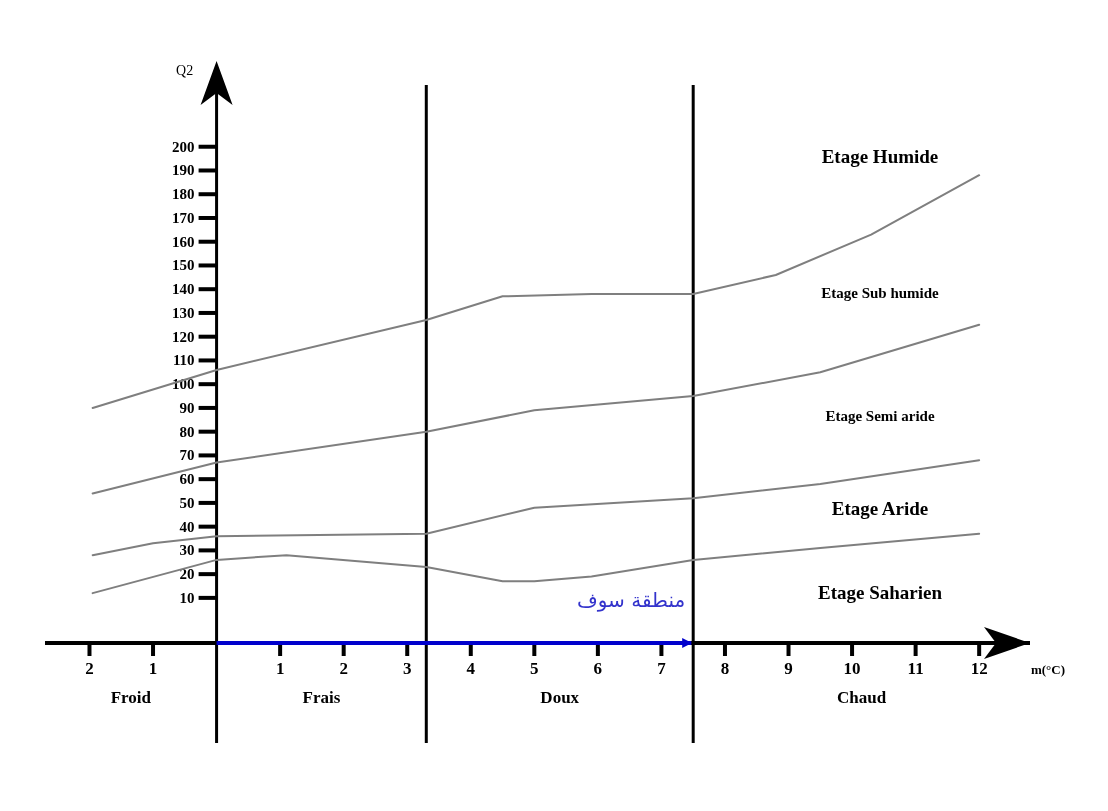 The image size is (1108, 811). What do you see at coordinates (183, 217) in the screenshot?
I see `y-tick-label: 170` at bounding box center [183, 217].